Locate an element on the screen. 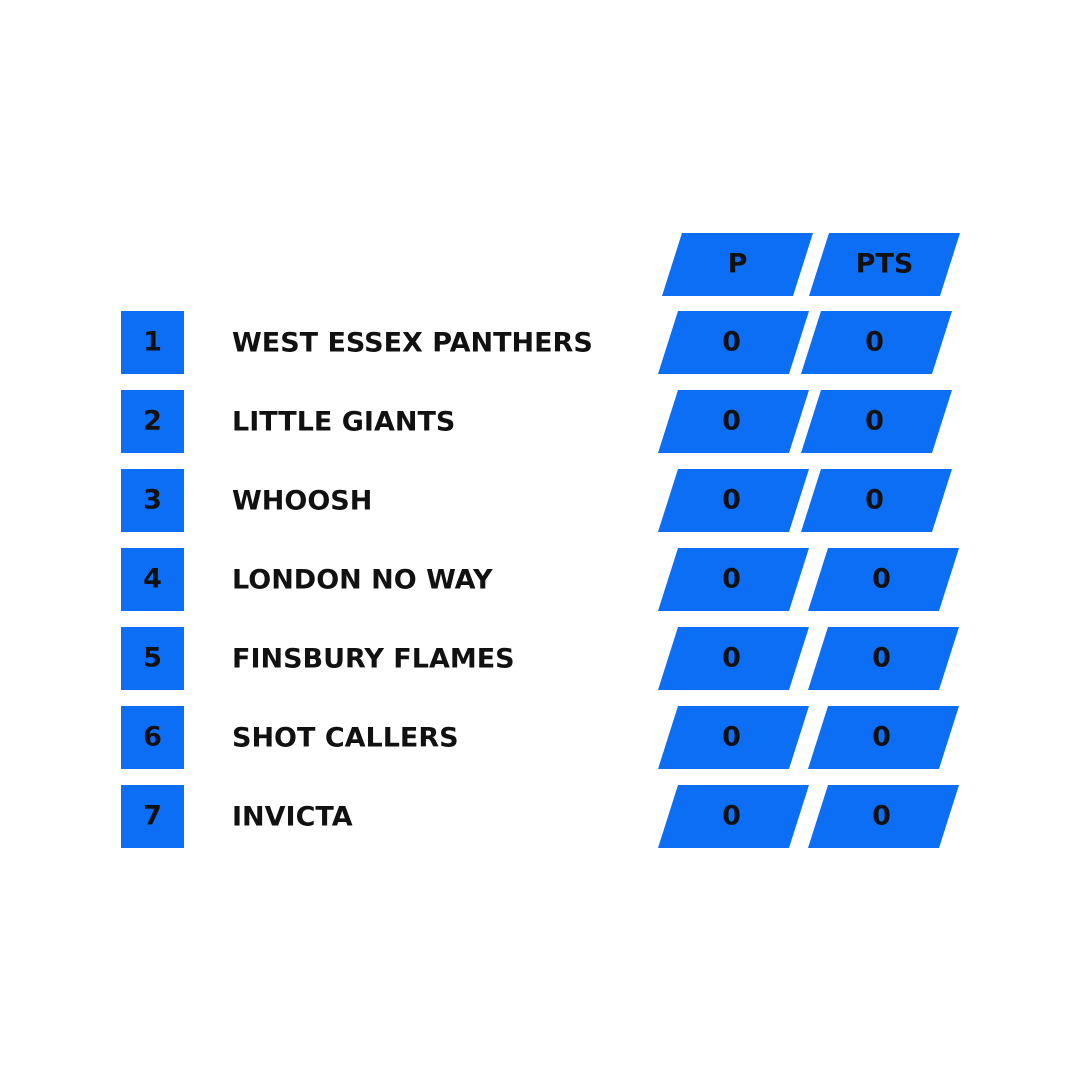  rank: 7 is located at coordinates (152, 816).